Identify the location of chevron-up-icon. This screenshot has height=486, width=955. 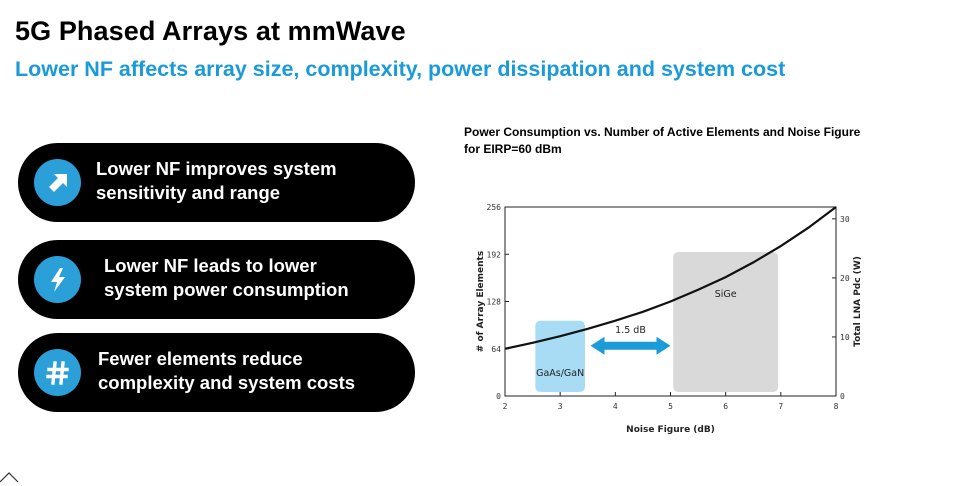
(9, 477).